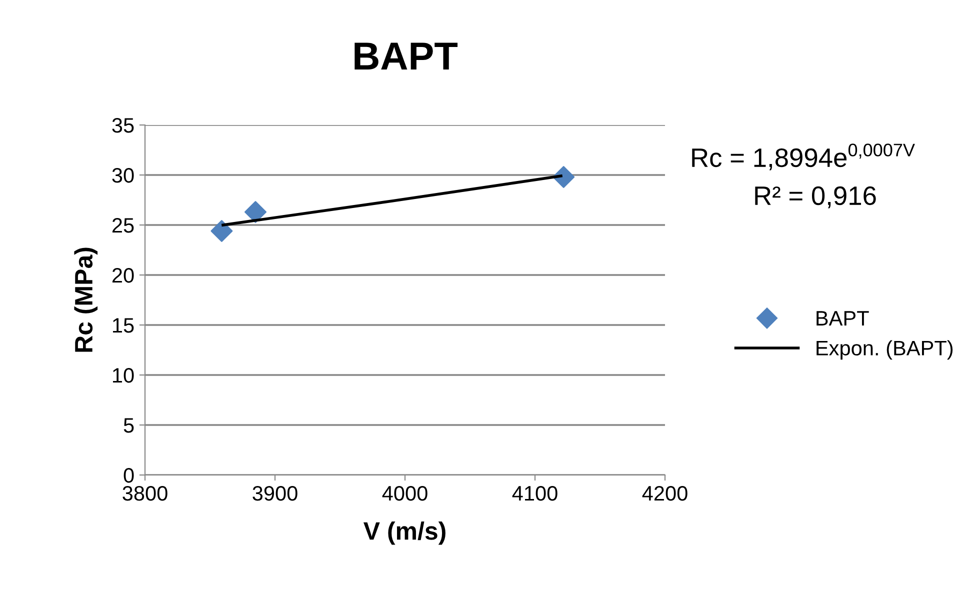  Describe the element at coordinates (815, 197) in the screenshot. I see `text: R² = 0,916` at that location.